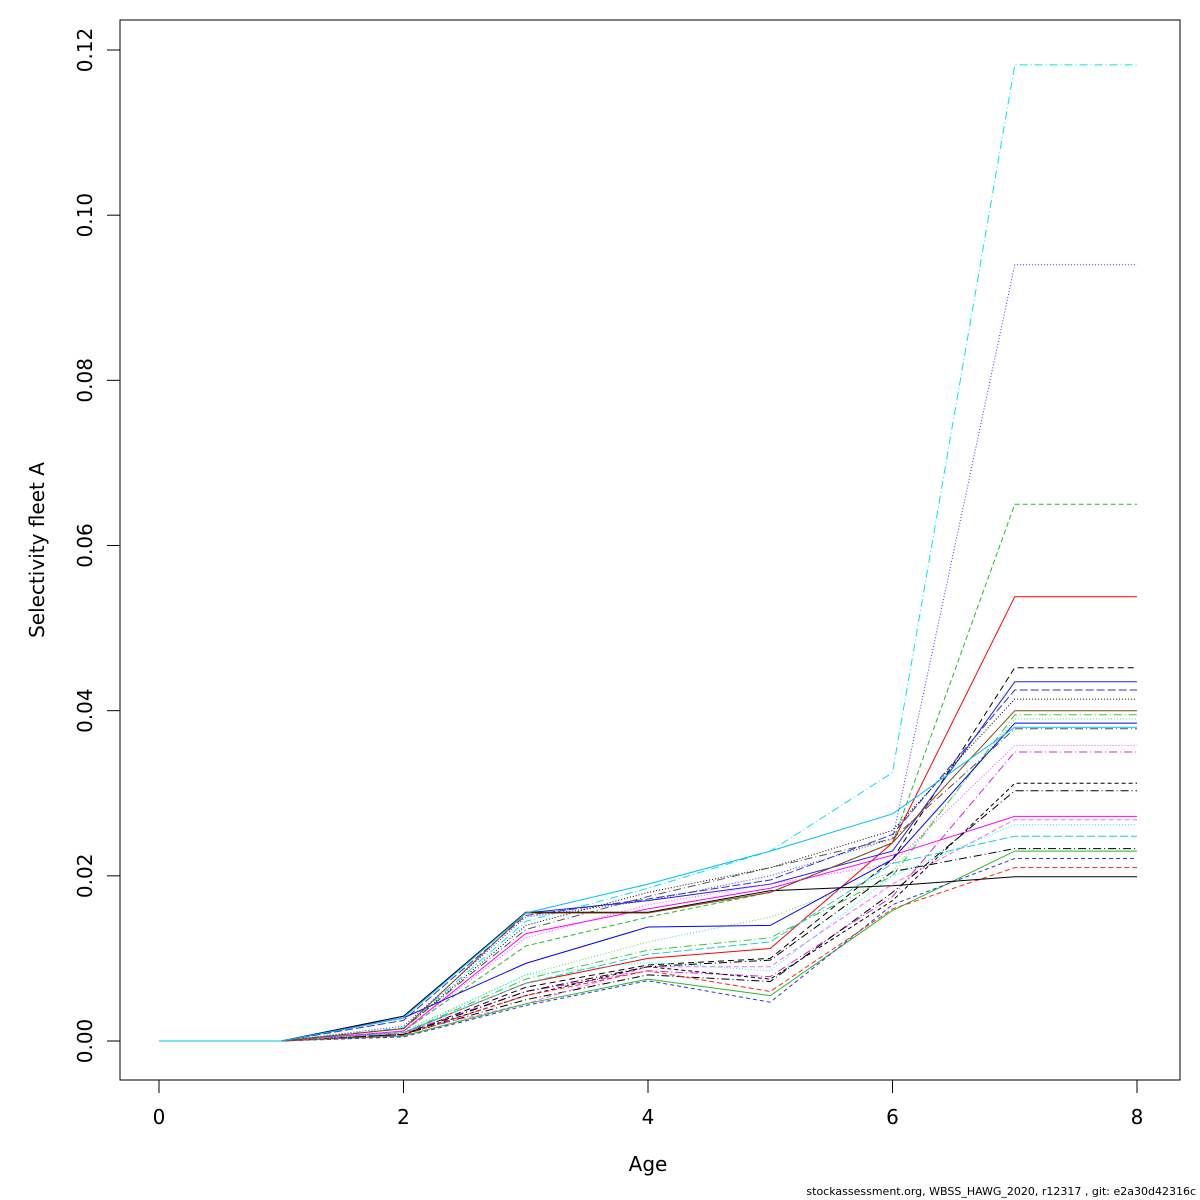 The image size is (1200, 1200). I want to click on x-tick-label: 0, so click(159, 1117).